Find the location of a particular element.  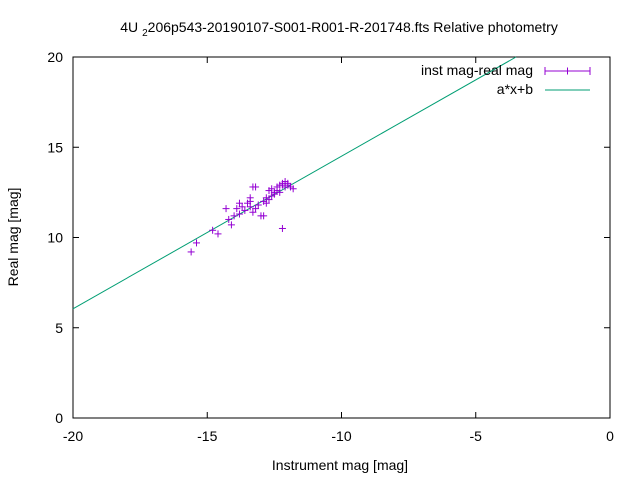

legend-sample-points is located at coordinates (567, 71).